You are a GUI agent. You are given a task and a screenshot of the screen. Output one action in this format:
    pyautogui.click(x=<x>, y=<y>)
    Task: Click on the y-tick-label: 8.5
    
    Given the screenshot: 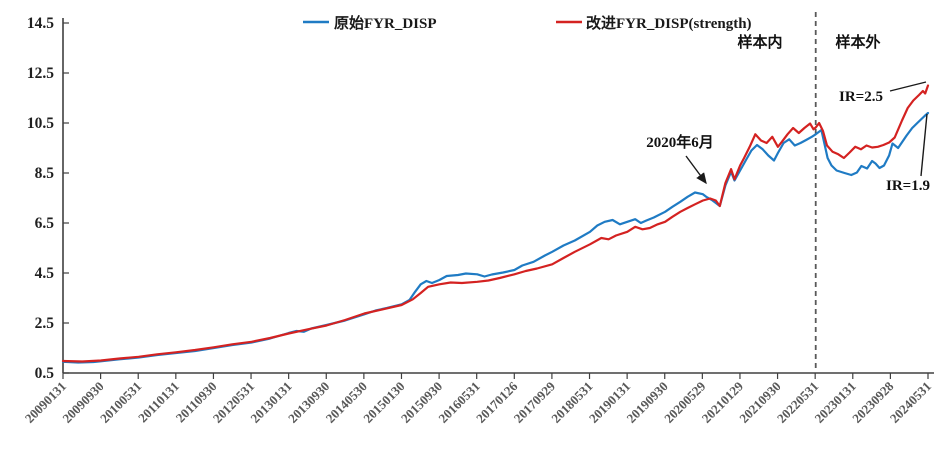 What is the action you would take?
    pyautogui.click(x=45, y=173)
    